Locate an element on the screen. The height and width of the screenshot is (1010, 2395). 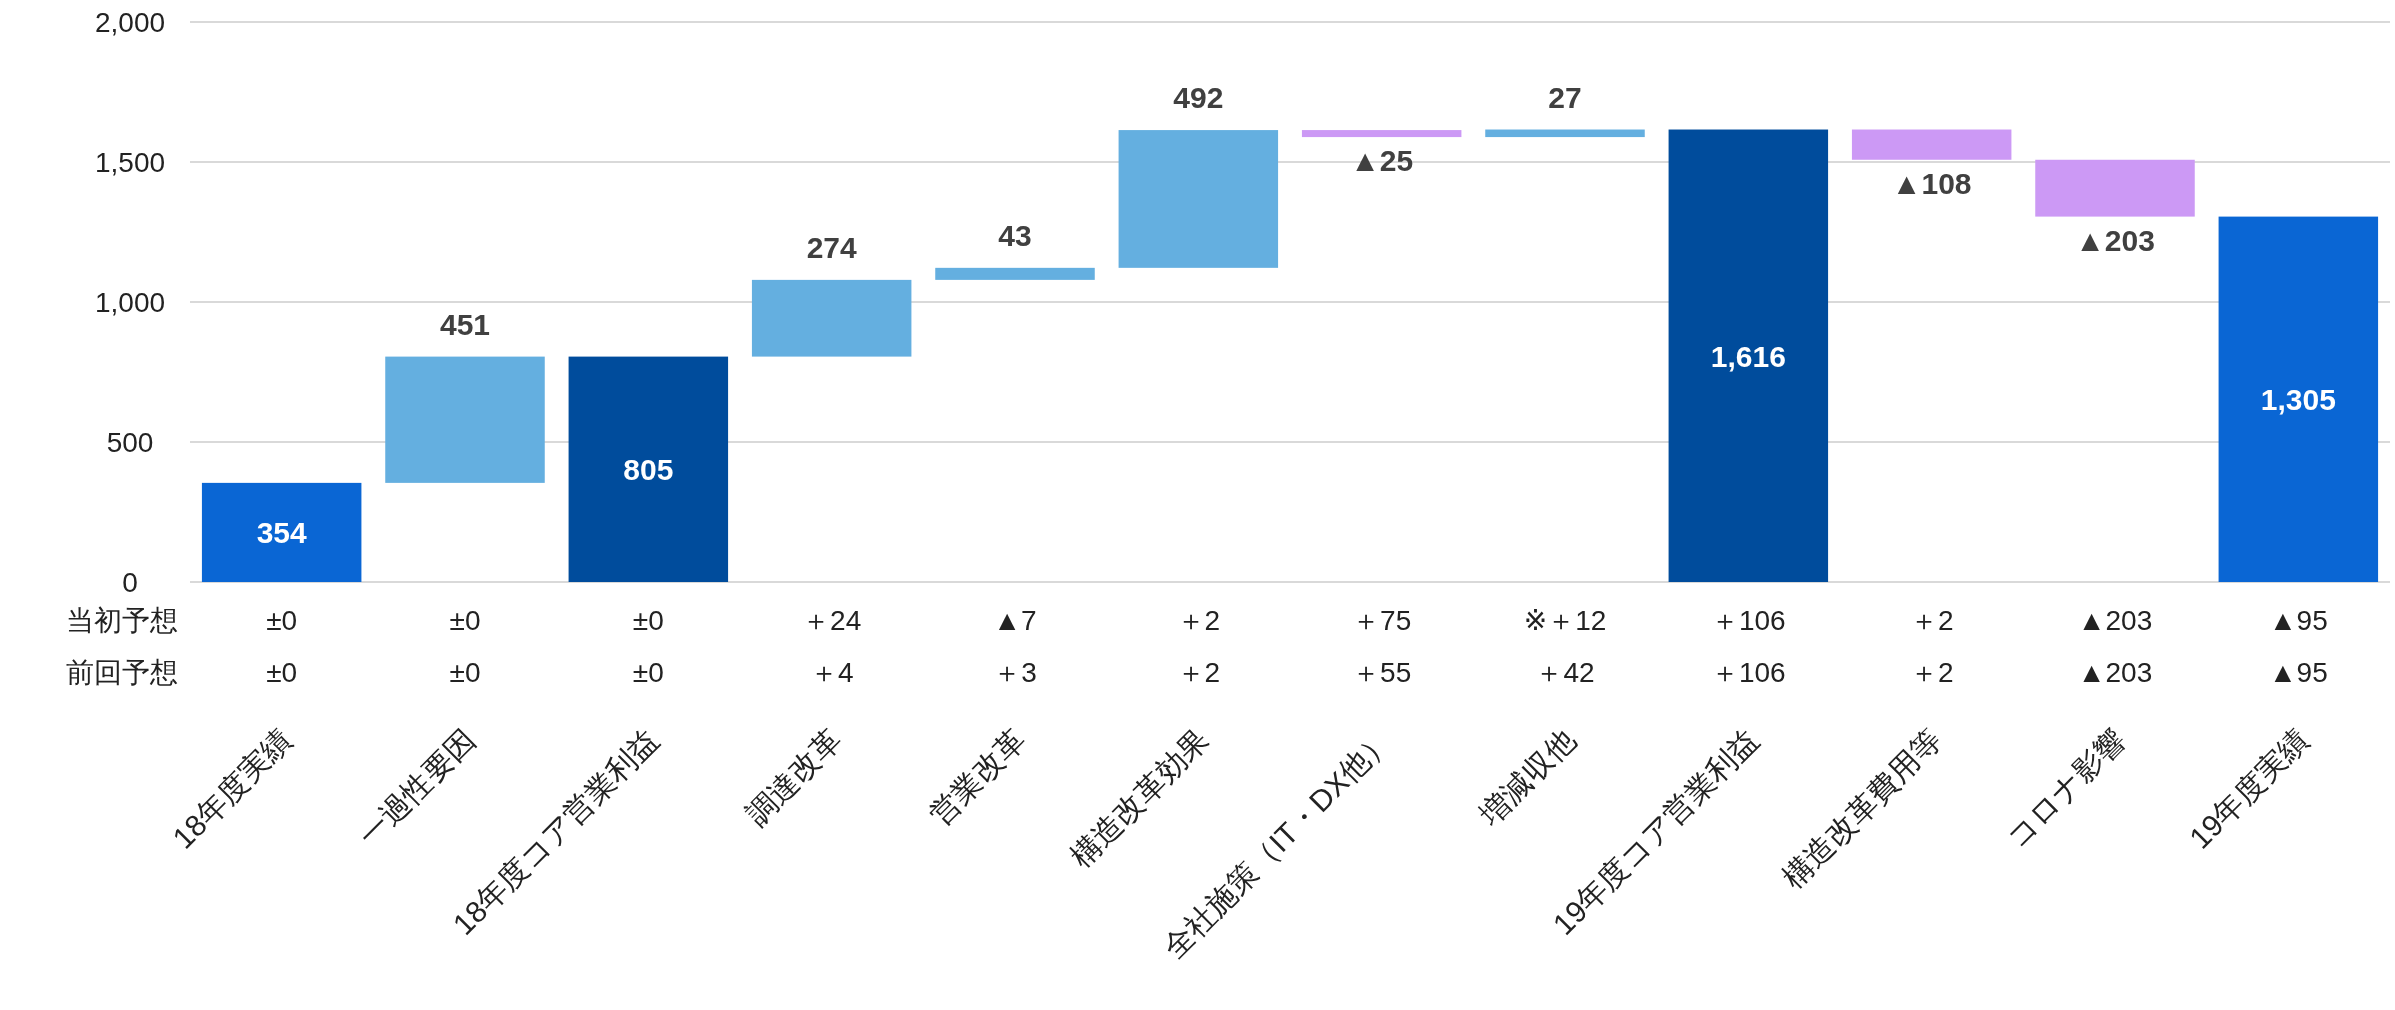
data-label: 805 is located at coordinates (648, 470).